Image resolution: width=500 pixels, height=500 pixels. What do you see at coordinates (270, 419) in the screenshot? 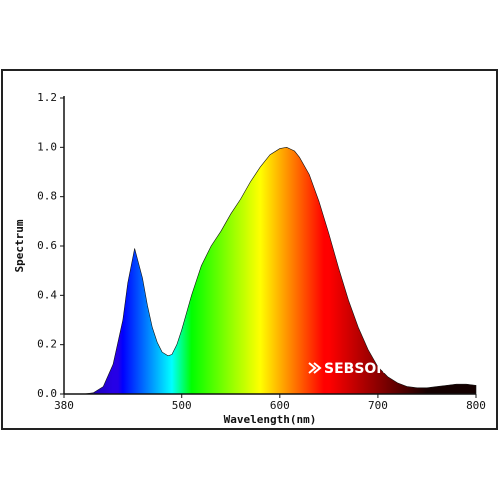
I see `x-axis-title: Wavelength(nm)` at bounding box center [270, 419].